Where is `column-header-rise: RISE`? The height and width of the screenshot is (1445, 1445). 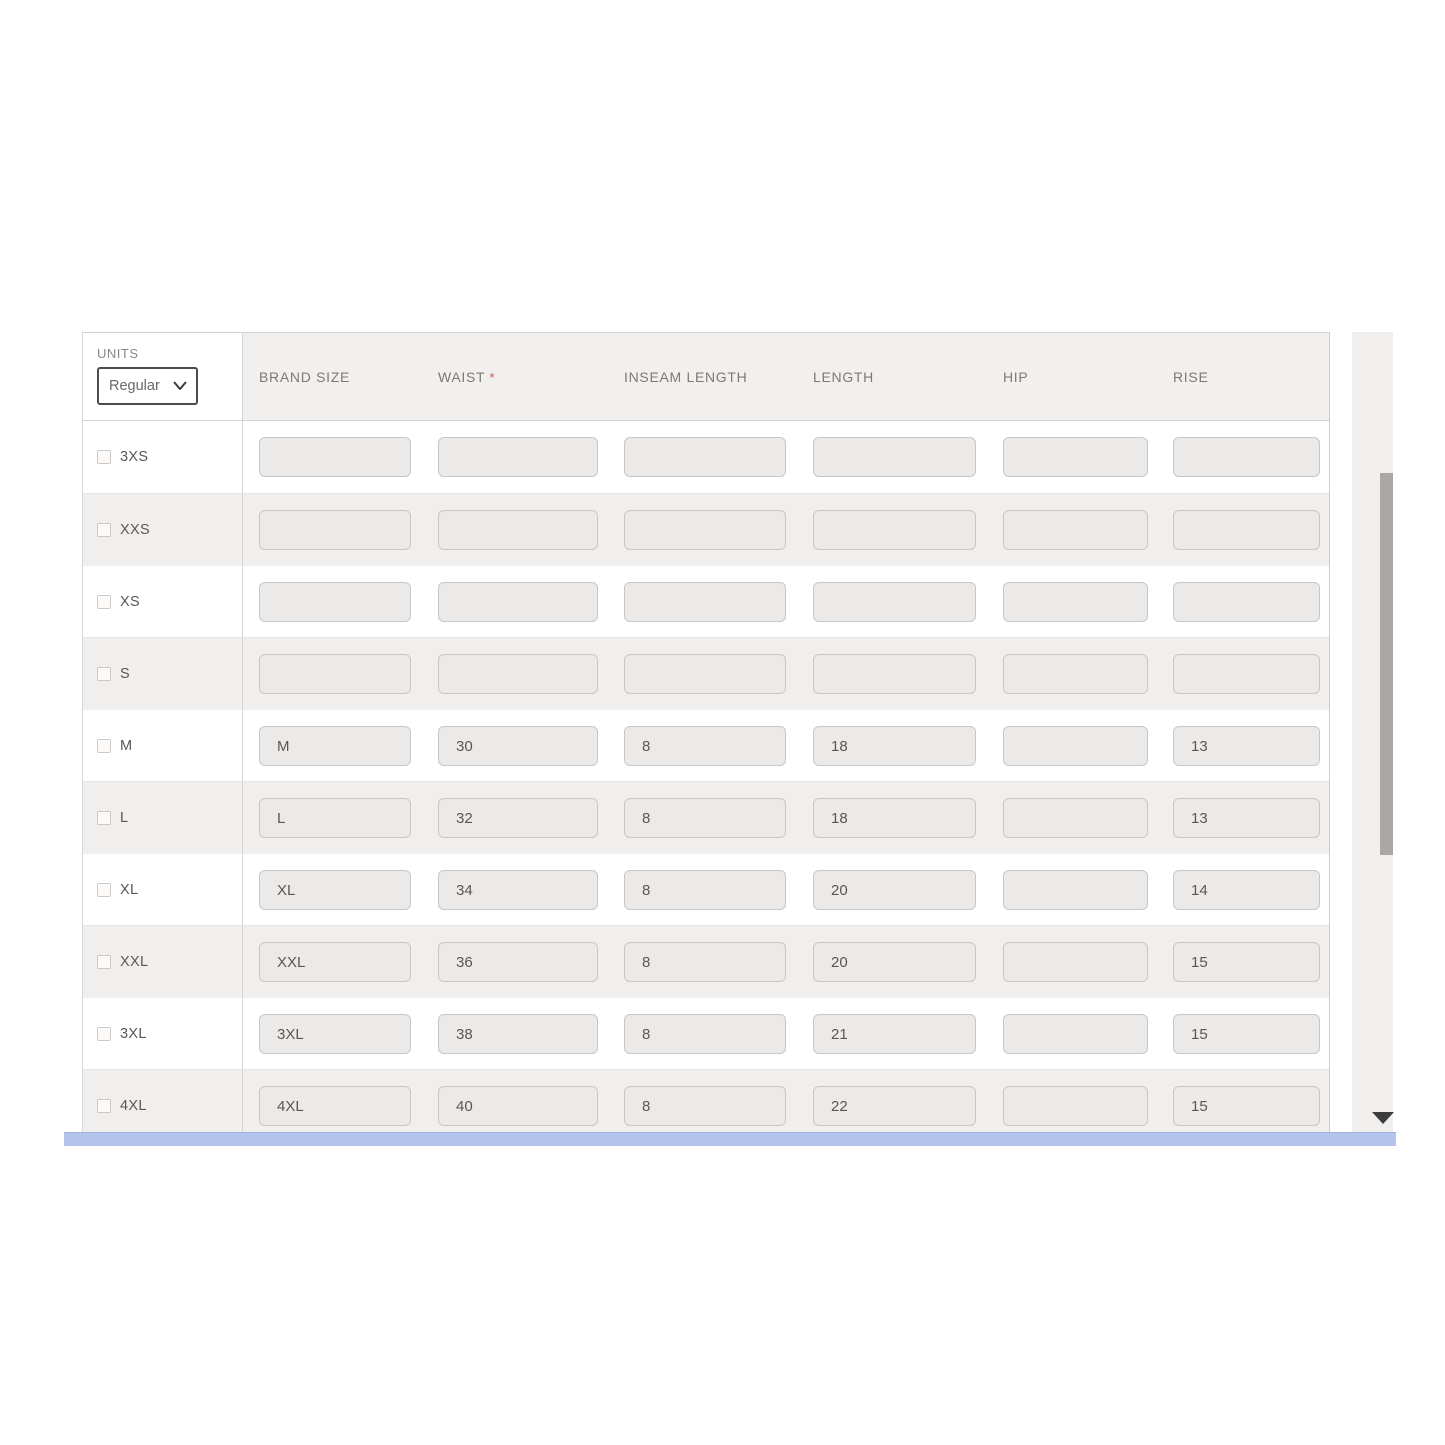
column-header-rise: RISE is located at coordinates (1191, 376).